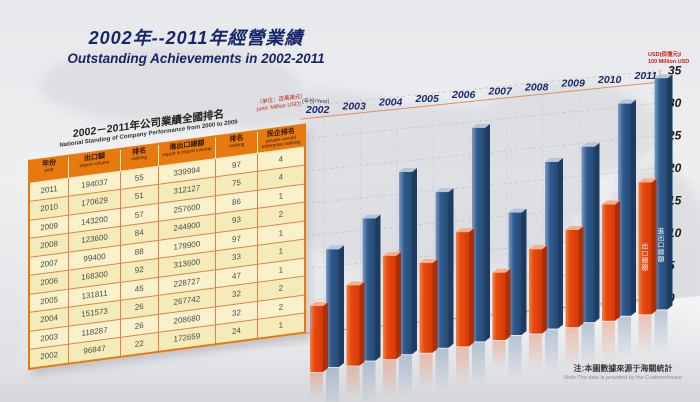 The image size is (700, 402). What do you see at coordinates (536, 87) in the screenshot?
I see `year-label: 2008` at bounding box center [536, 87].